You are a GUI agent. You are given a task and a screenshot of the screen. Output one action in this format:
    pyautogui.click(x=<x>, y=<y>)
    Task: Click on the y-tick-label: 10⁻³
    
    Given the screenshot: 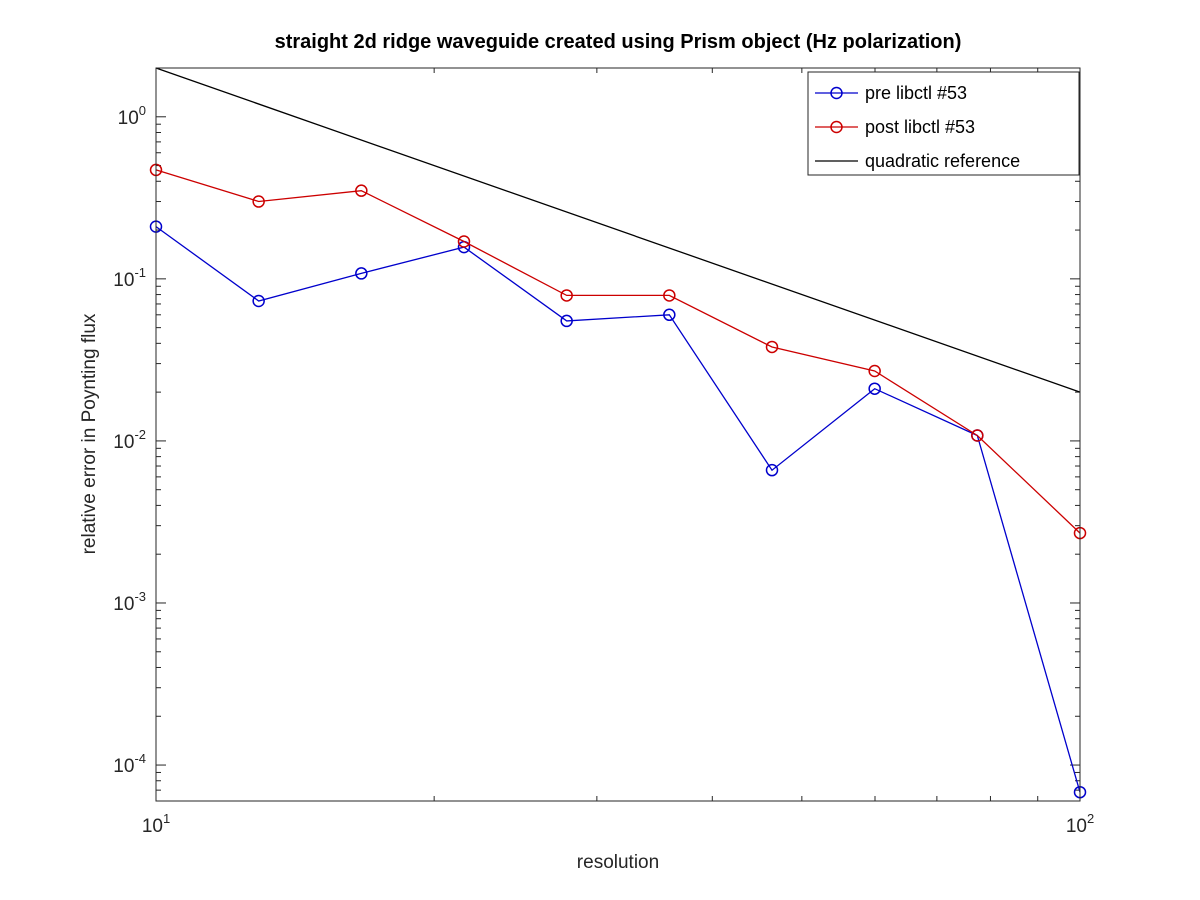 What is the action you would take?
    pyautogui.click(x=129, y=602)
    